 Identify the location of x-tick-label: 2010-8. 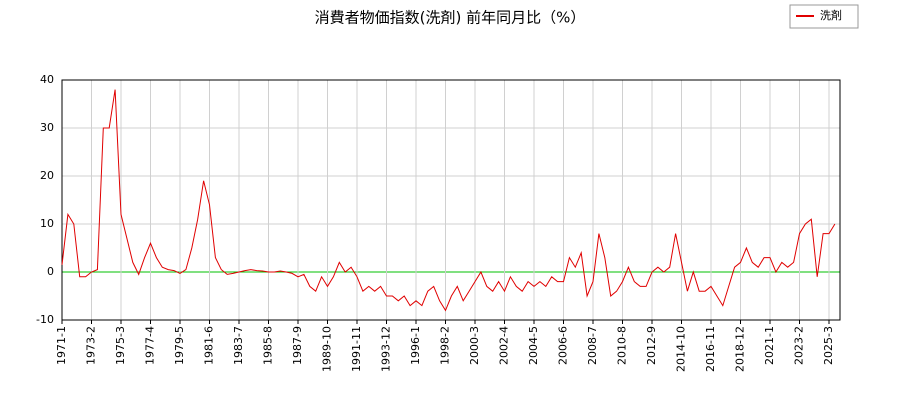
(622, 345).